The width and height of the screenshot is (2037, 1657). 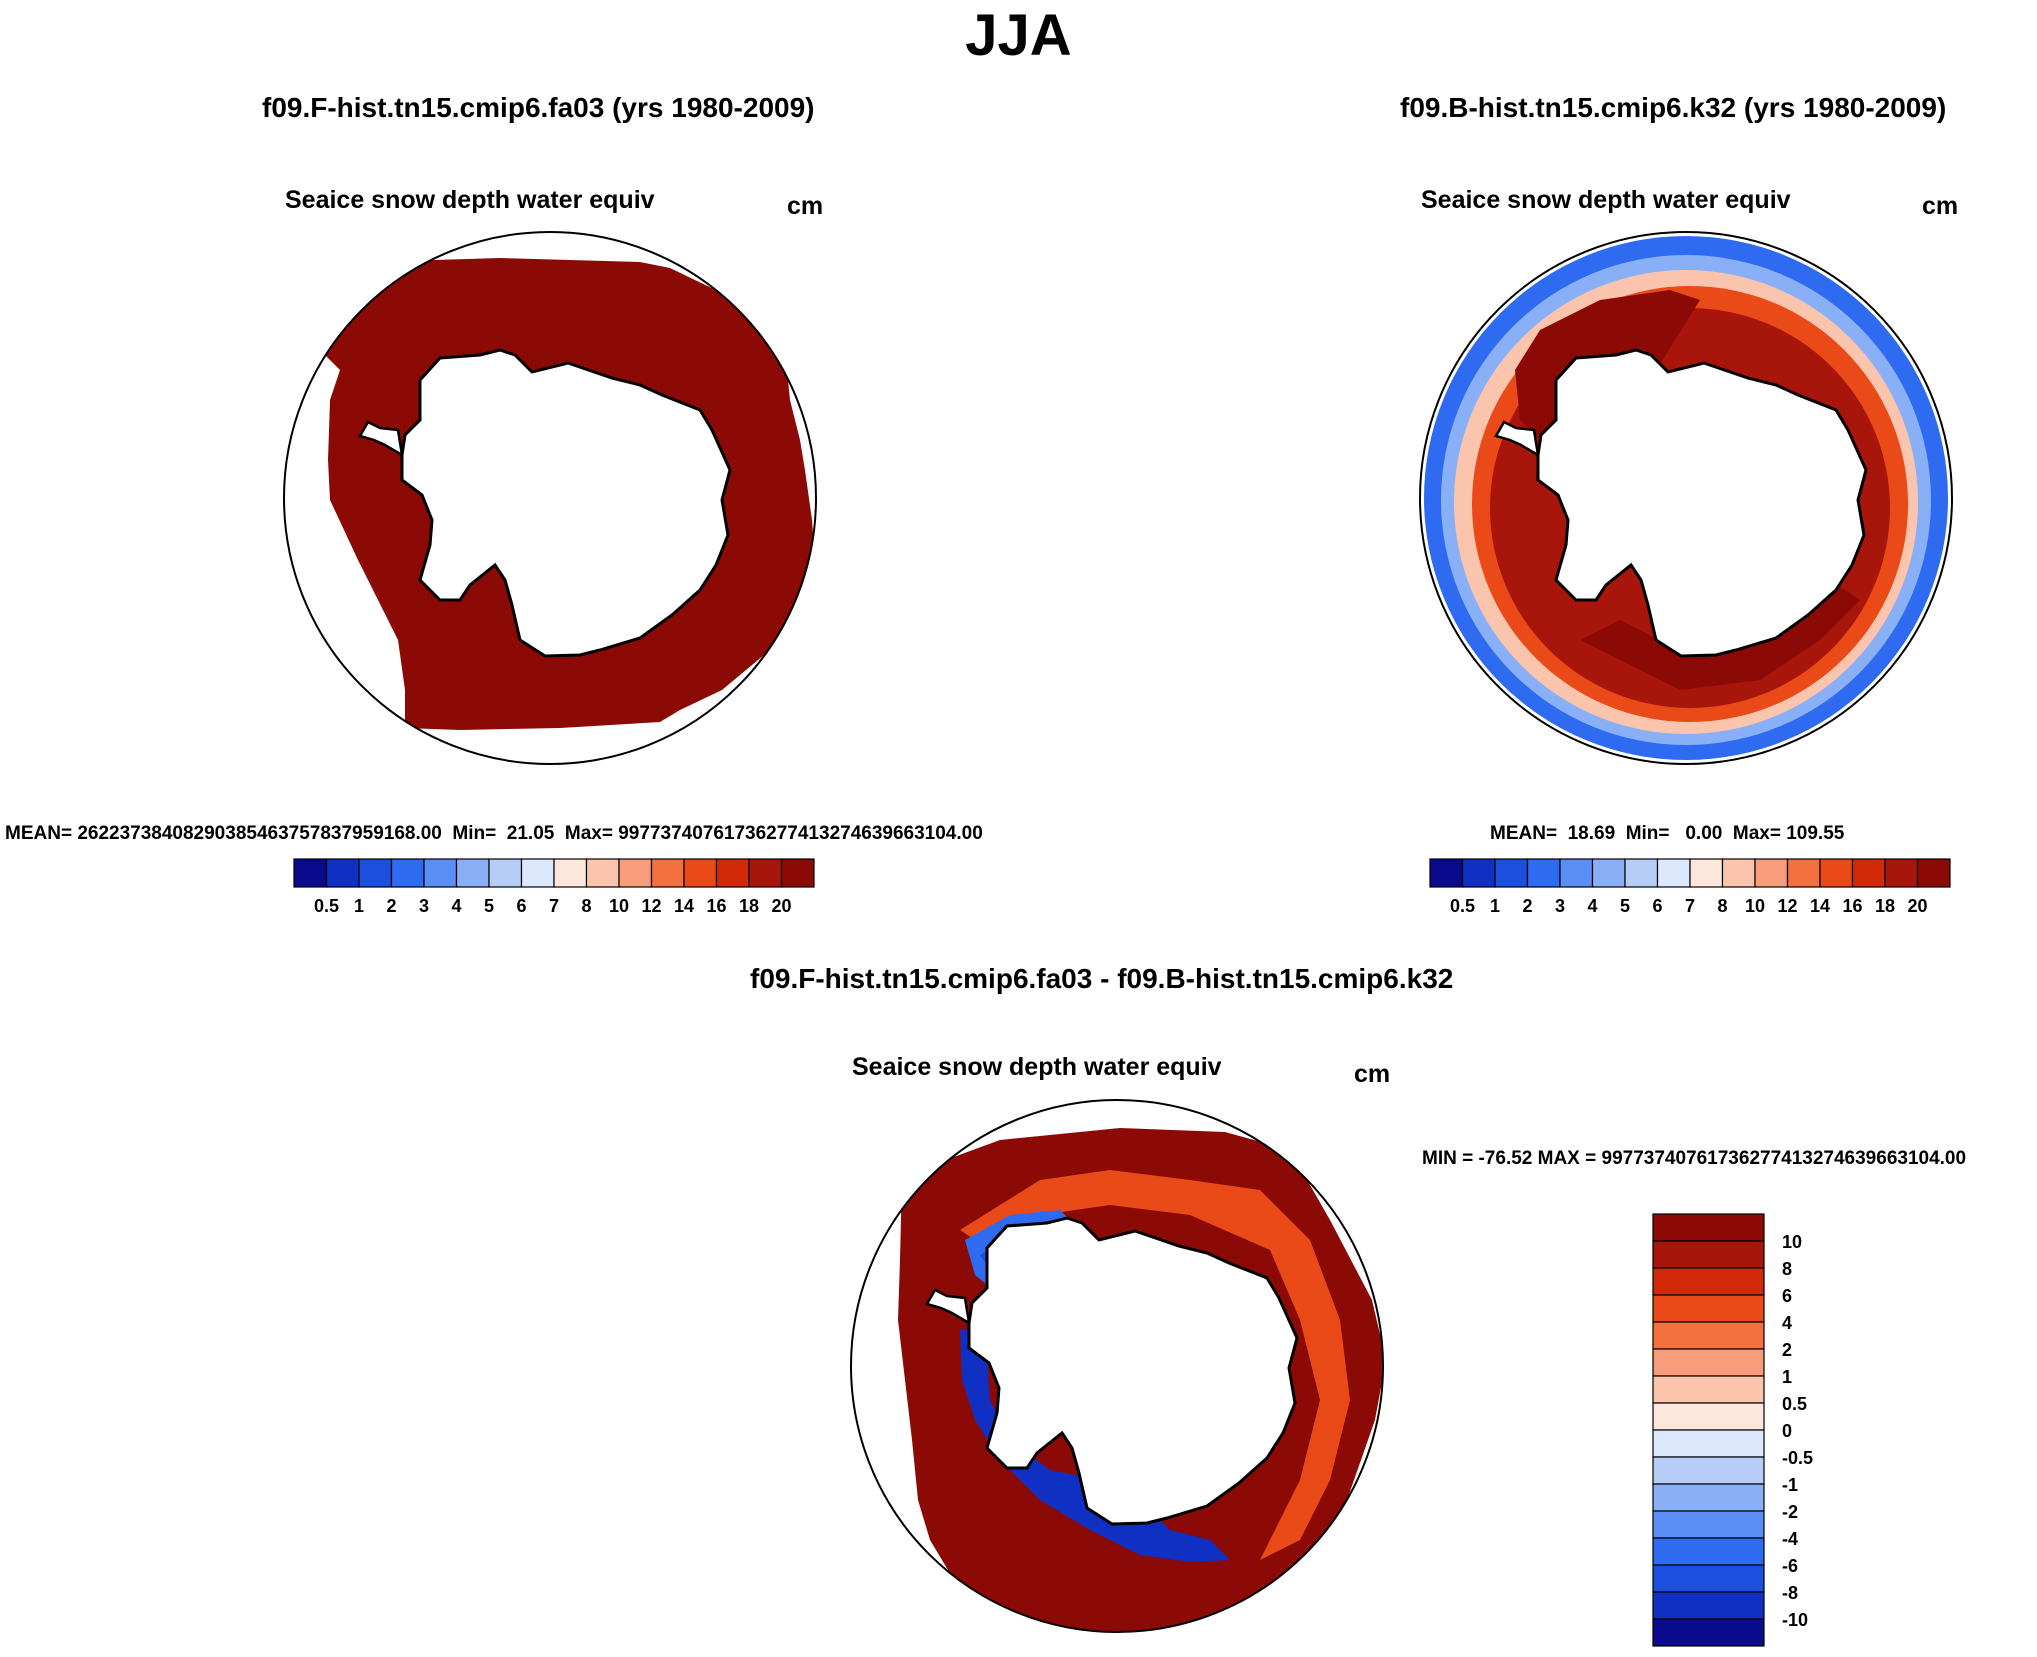 I want to click on colorbar-3-tick-label: -6, so click(x=1790, y=1566).